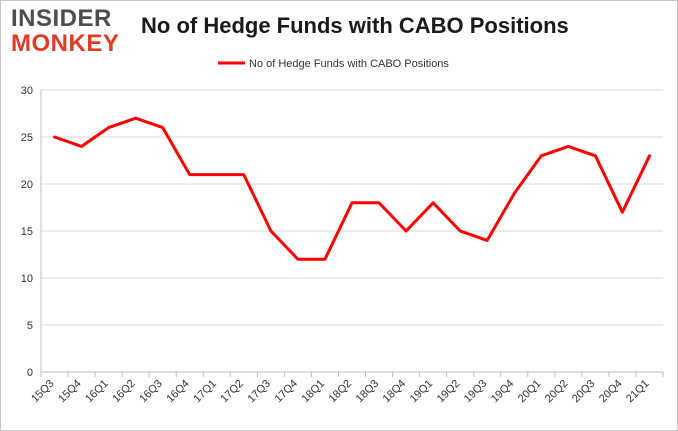  I want to click on y-tick-label: 0, so click(30, 373).